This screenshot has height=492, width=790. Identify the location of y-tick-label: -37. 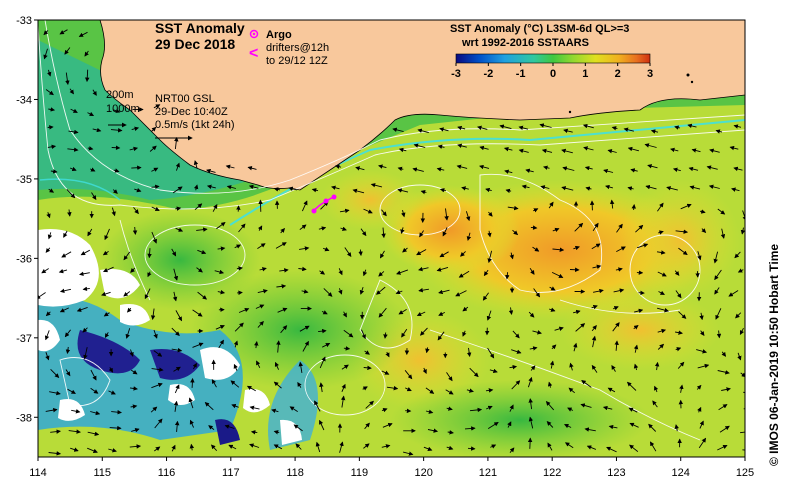
(24, 339).